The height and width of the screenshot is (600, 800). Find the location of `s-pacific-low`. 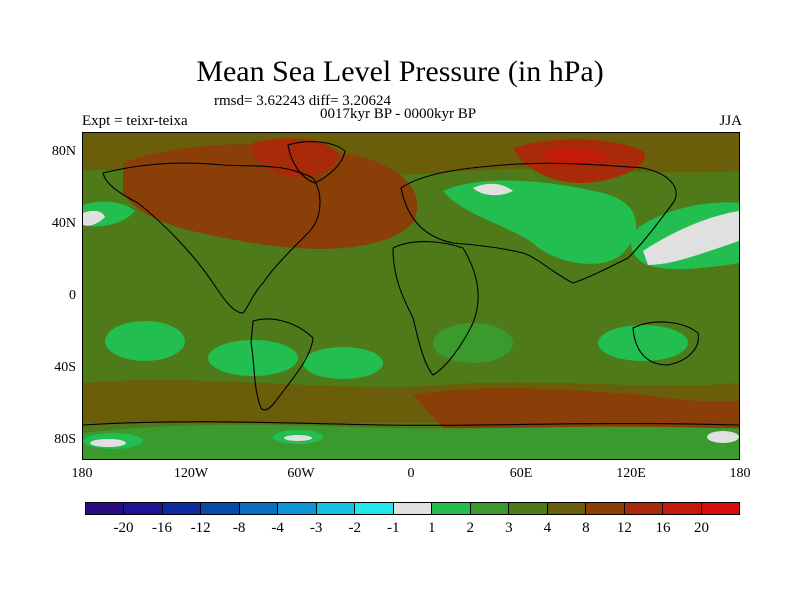

s-pacific-low is located at coordinates (145, 341).